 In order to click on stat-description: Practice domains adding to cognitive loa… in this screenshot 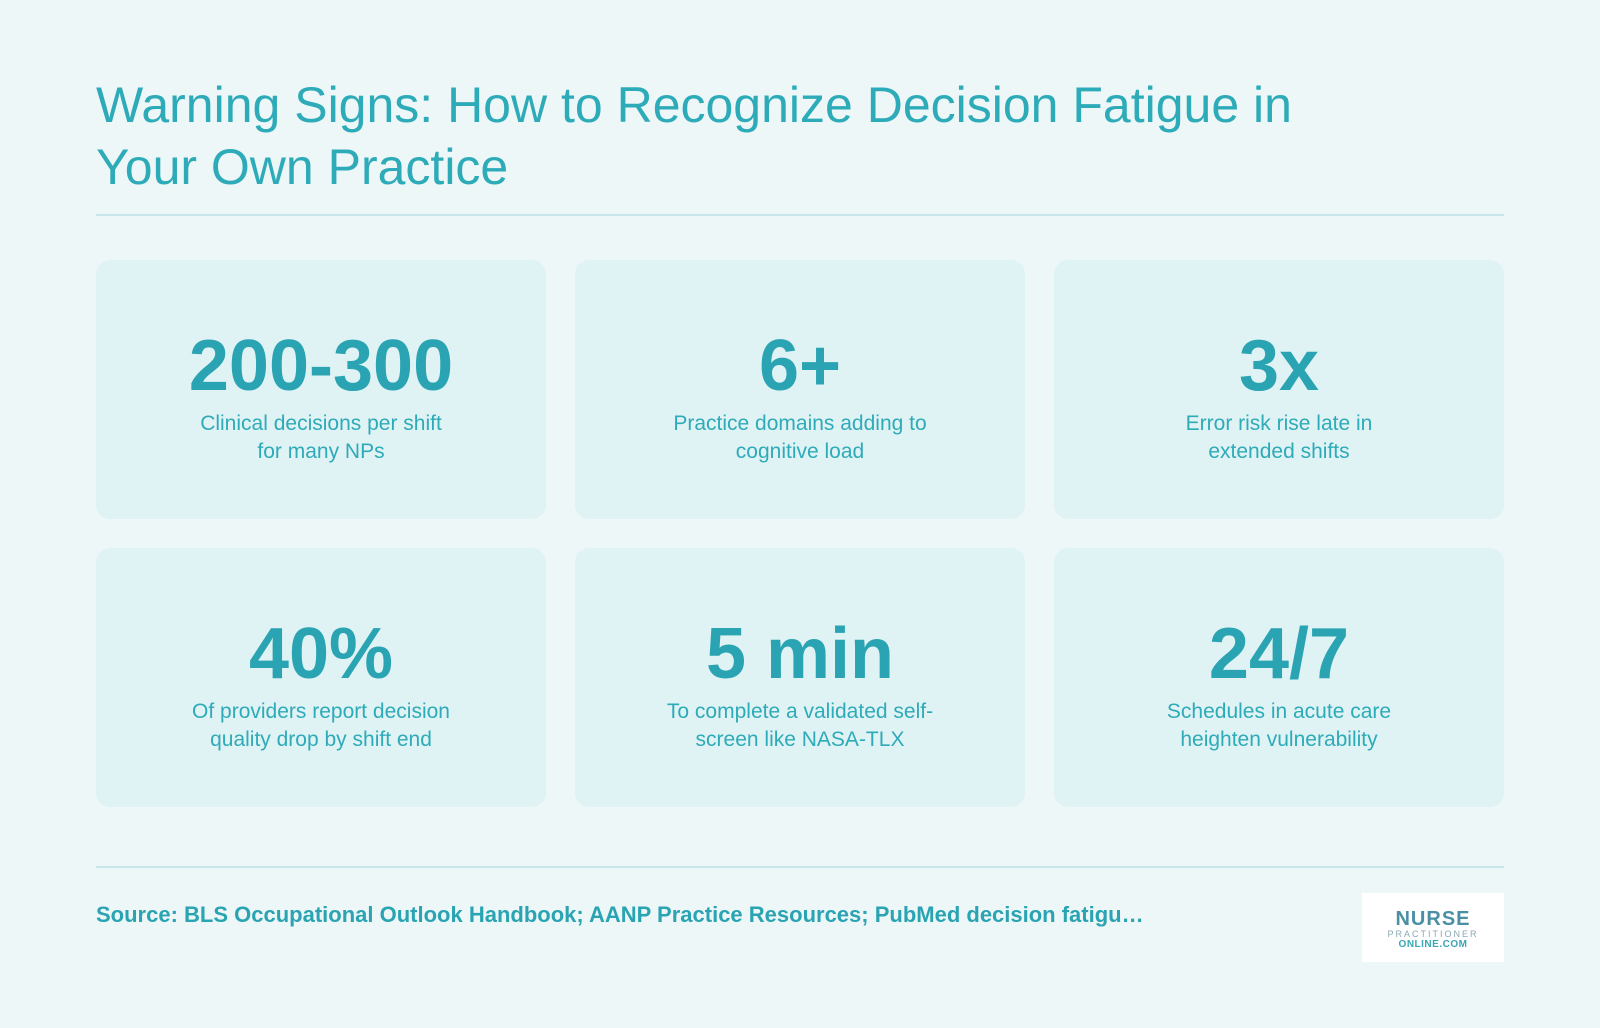, I will do `click(800, 437)`.